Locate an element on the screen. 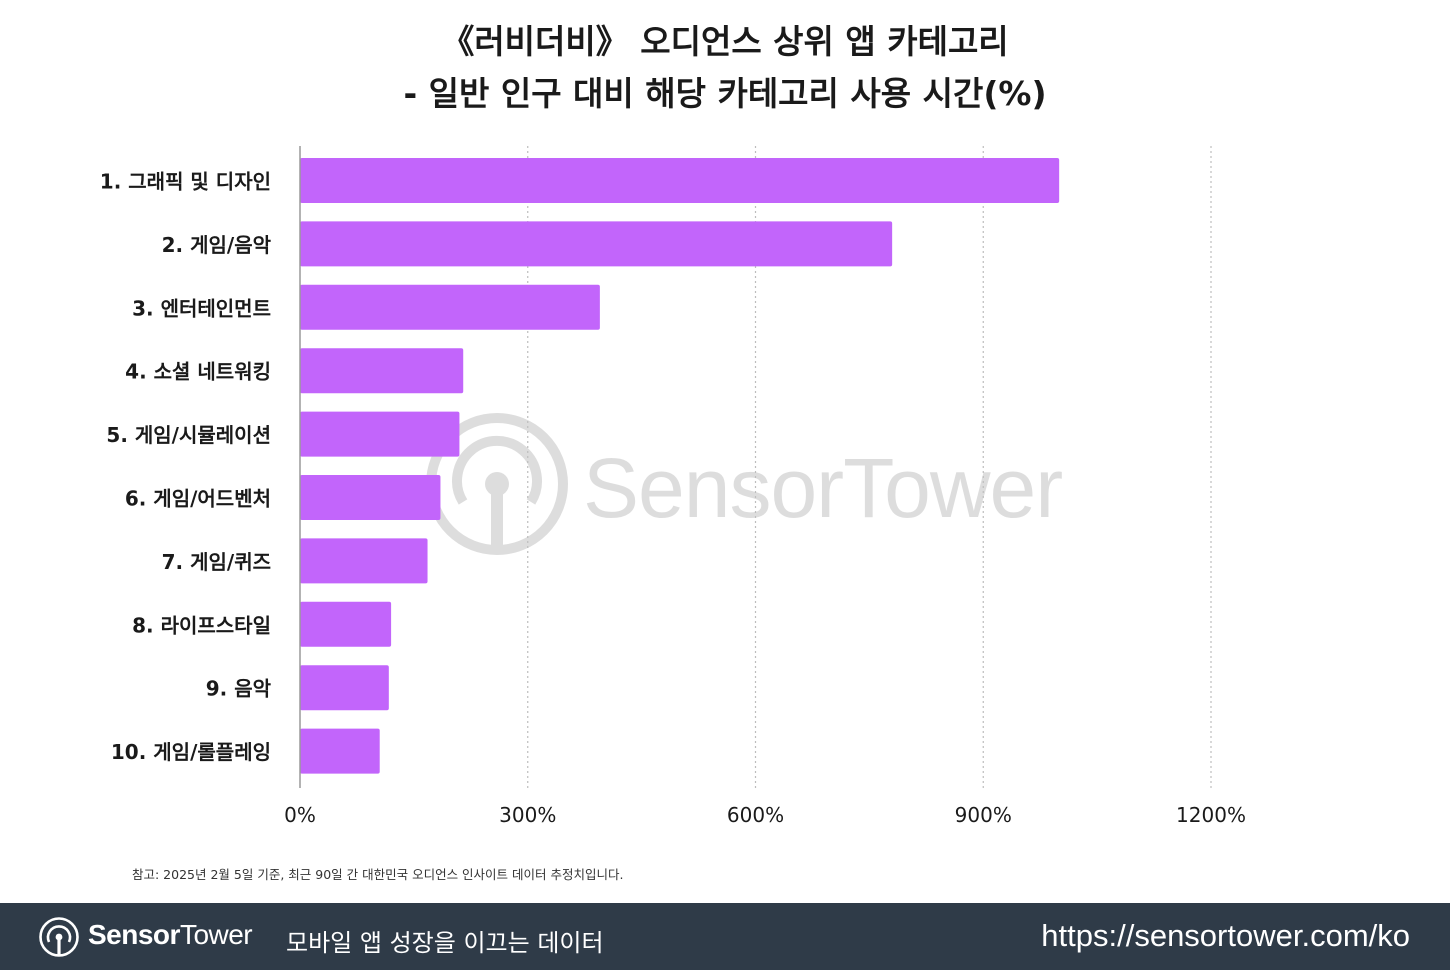 This screenshot has width=1450, height=970. footer-logo-text: SensorTower is located at coordinates (170, 934).